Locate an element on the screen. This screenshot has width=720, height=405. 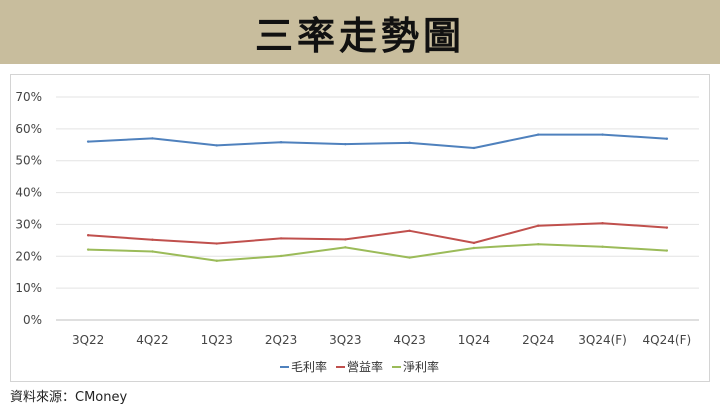
x-tick-label: 4Q23 is located at coordinates (409, 340).